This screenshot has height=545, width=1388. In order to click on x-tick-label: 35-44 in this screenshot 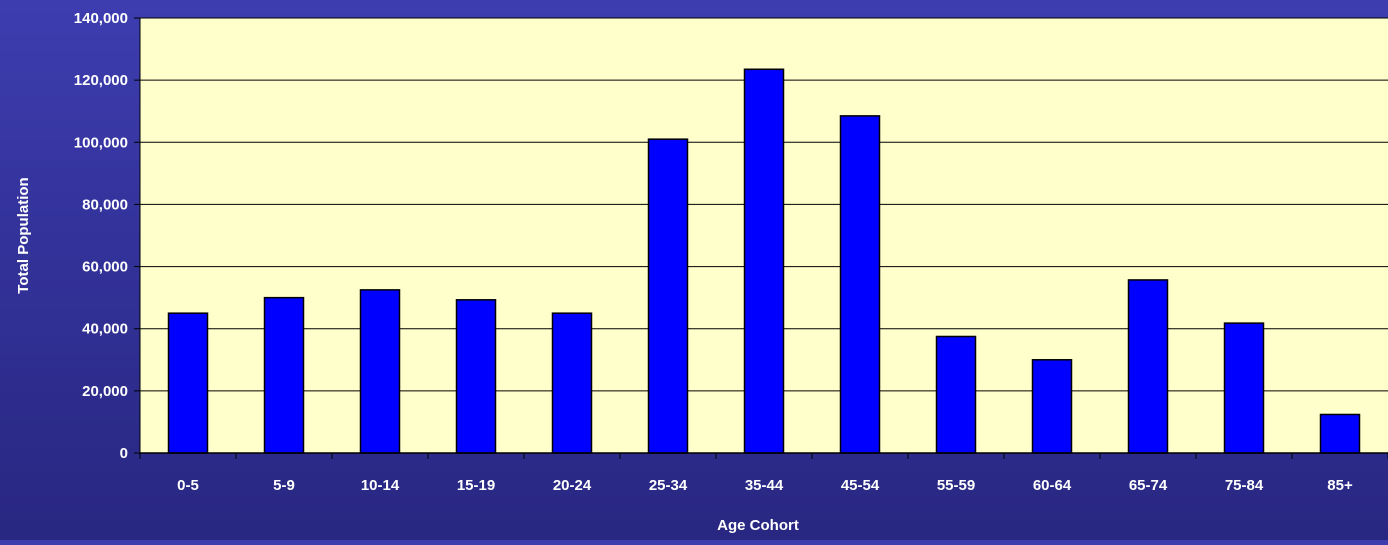, I will do `click(764, 485)`.